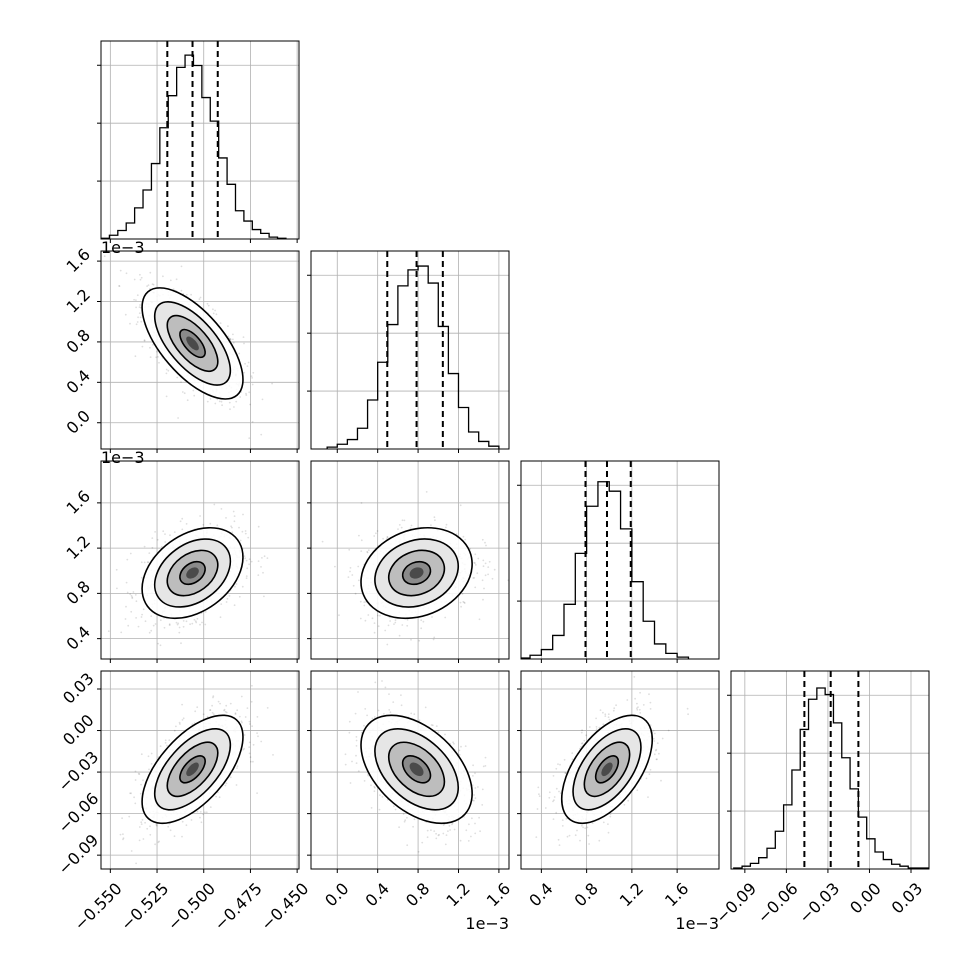 This screenshot has height=970, width=970. I want to click on y-offset-text: 1e−3, so click(123, 457).